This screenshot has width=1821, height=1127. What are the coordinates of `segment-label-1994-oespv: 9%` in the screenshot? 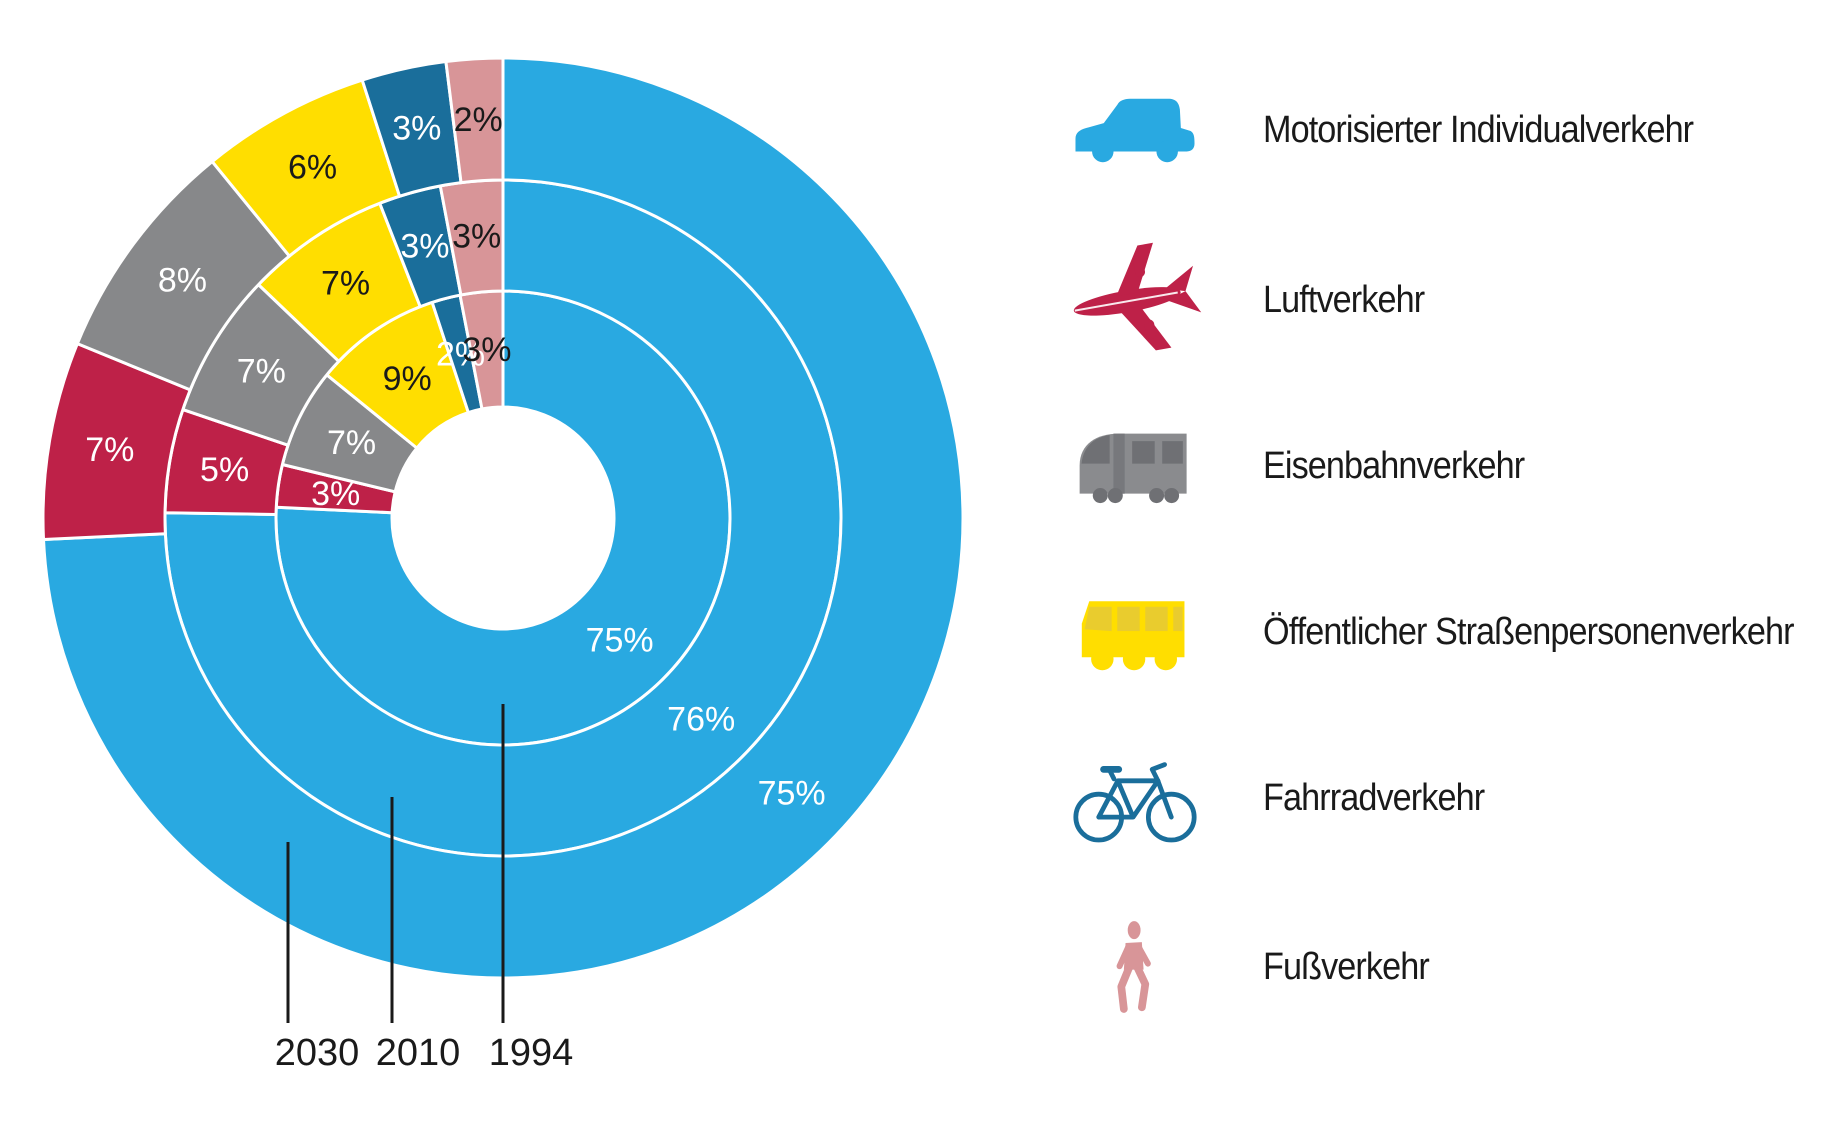 It's located at (407, 379).